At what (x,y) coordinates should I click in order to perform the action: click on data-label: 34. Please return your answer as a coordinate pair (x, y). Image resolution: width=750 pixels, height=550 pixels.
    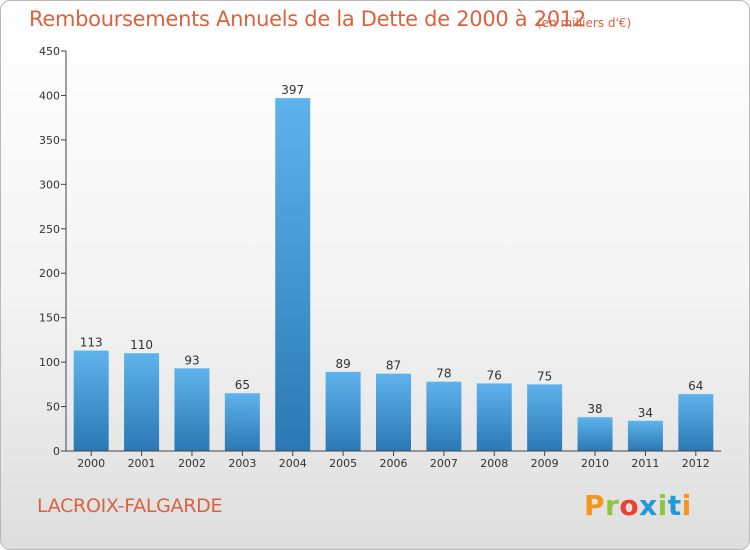
    Looking at the image, I should click on (645, 413).